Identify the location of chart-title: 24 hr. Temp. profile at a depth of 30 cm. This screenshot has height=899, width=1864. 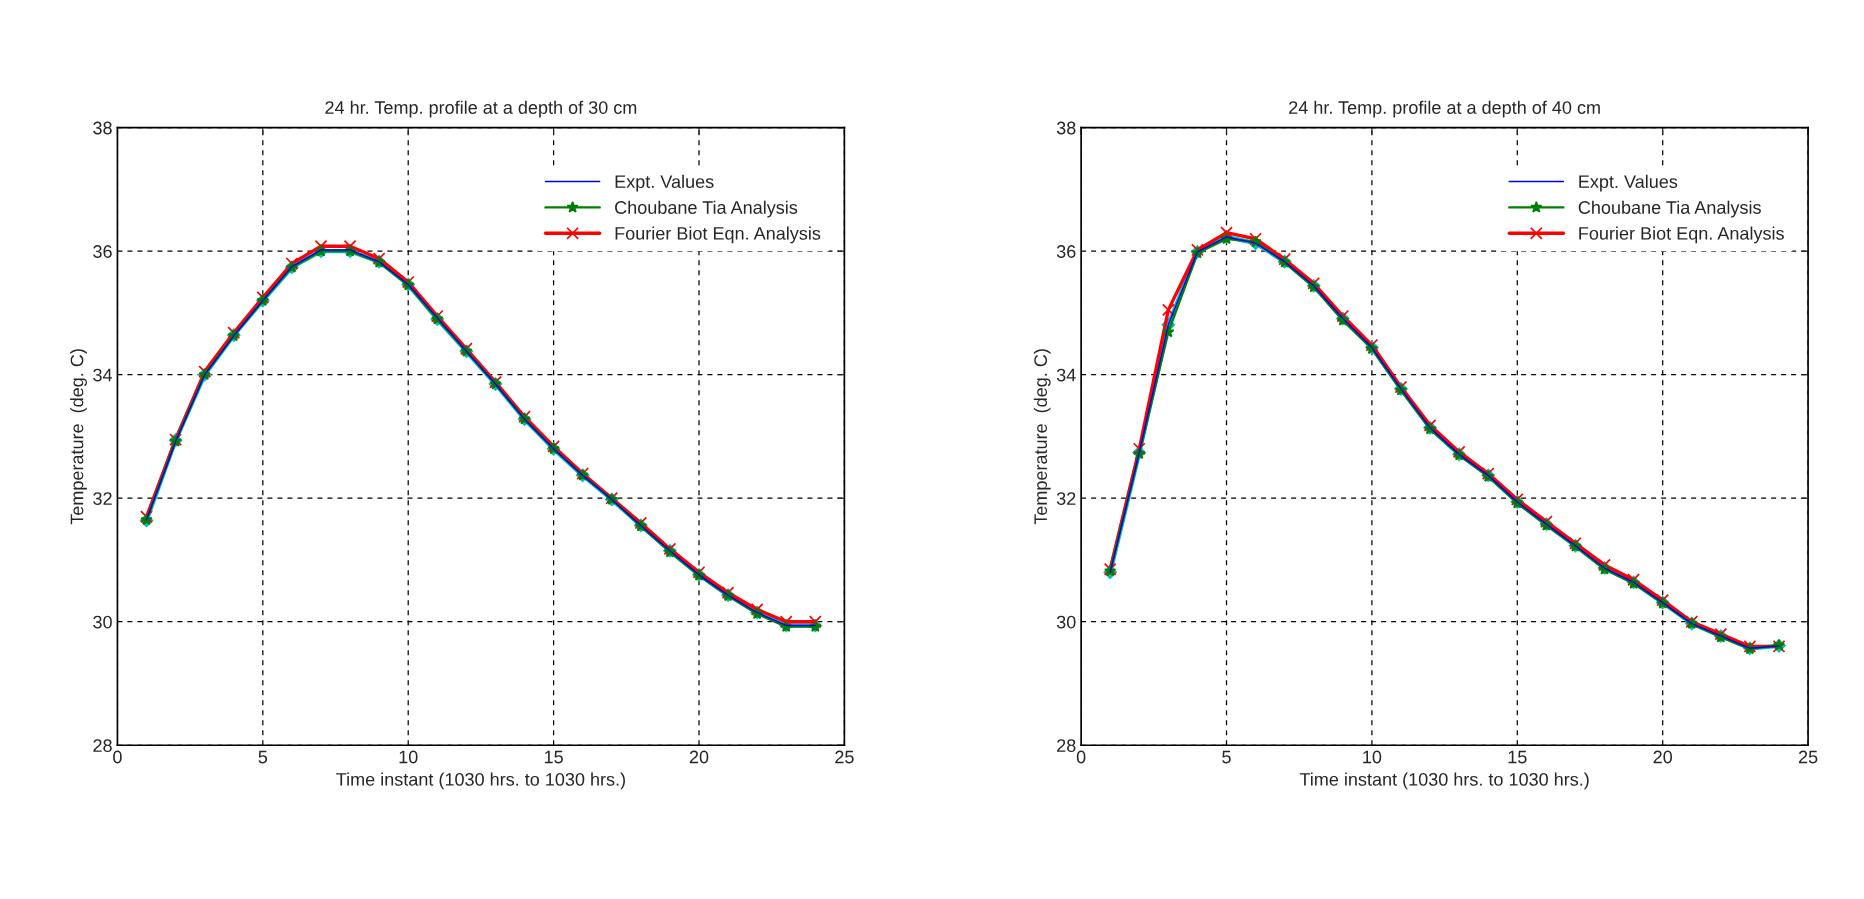
(481, 109).